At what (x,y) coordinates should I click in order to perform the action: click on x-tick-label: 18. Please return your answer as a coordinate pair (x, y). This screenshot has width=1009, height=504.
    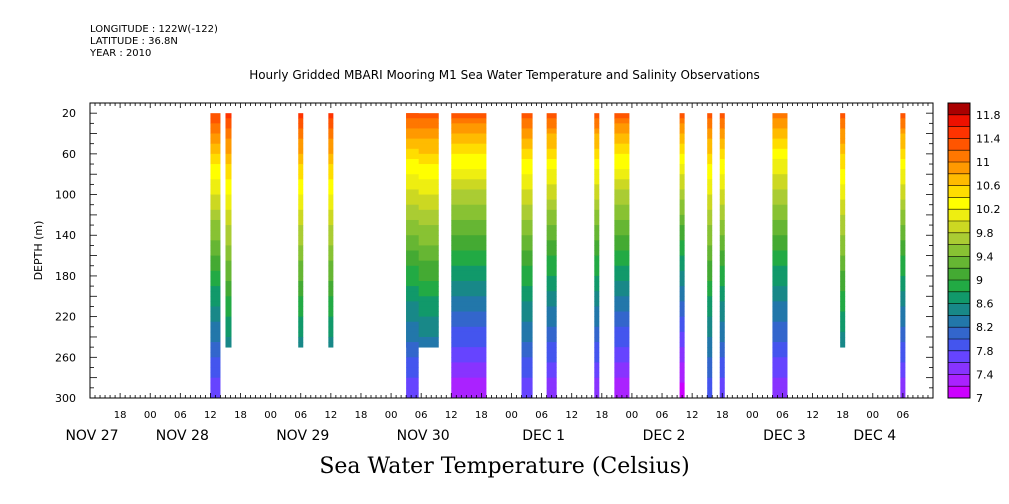
    Looking at the image, I should click on (361, 415).